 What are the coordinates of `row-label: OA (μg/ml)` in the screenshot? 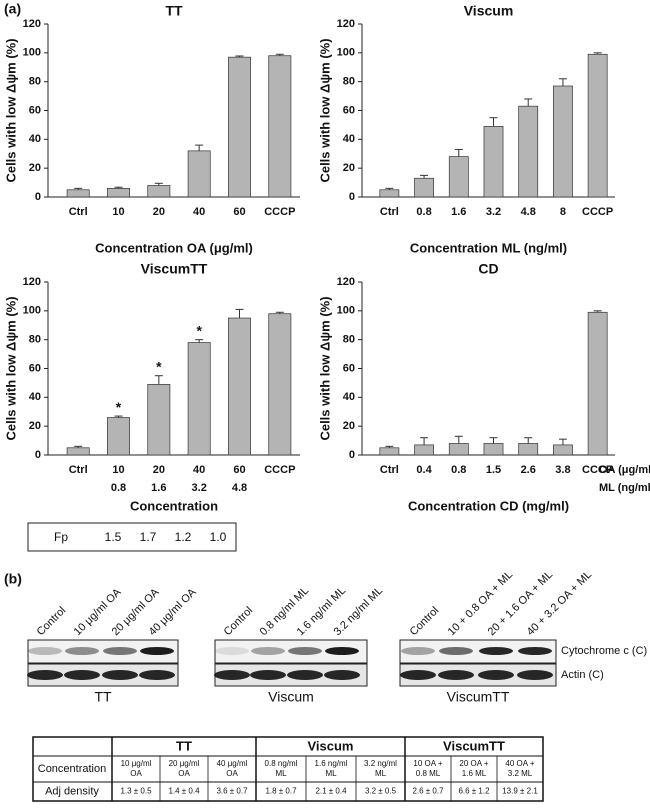 It's located at (624, 470).